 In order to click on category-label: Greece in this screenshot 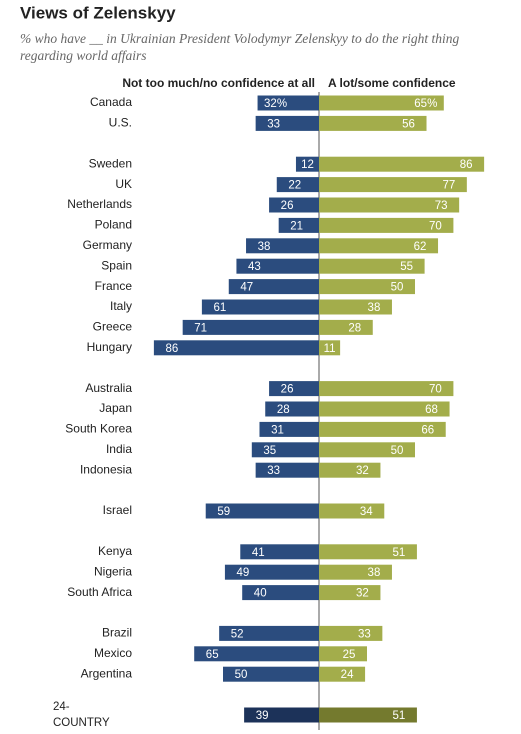, I will do `click(113, 327)`.